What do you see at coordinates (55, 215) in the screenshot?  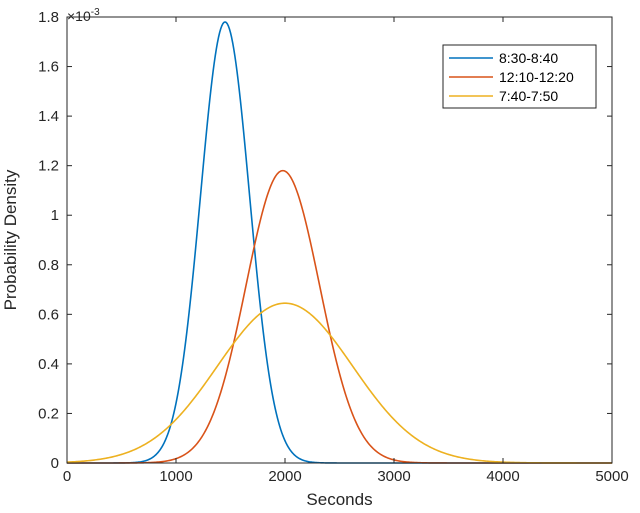 I see `y-tick-label: 1` at bounding box center [55, 215].